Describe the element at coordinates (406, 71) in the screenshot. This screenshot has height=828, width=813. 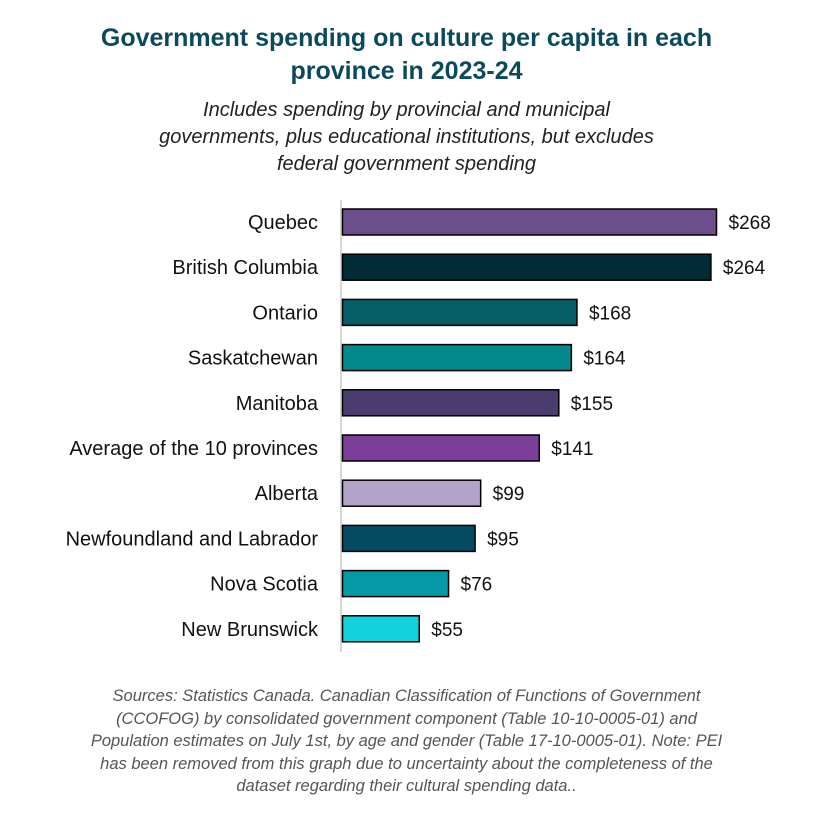
I see `chart-title-line: province in 2023-24` at that location.